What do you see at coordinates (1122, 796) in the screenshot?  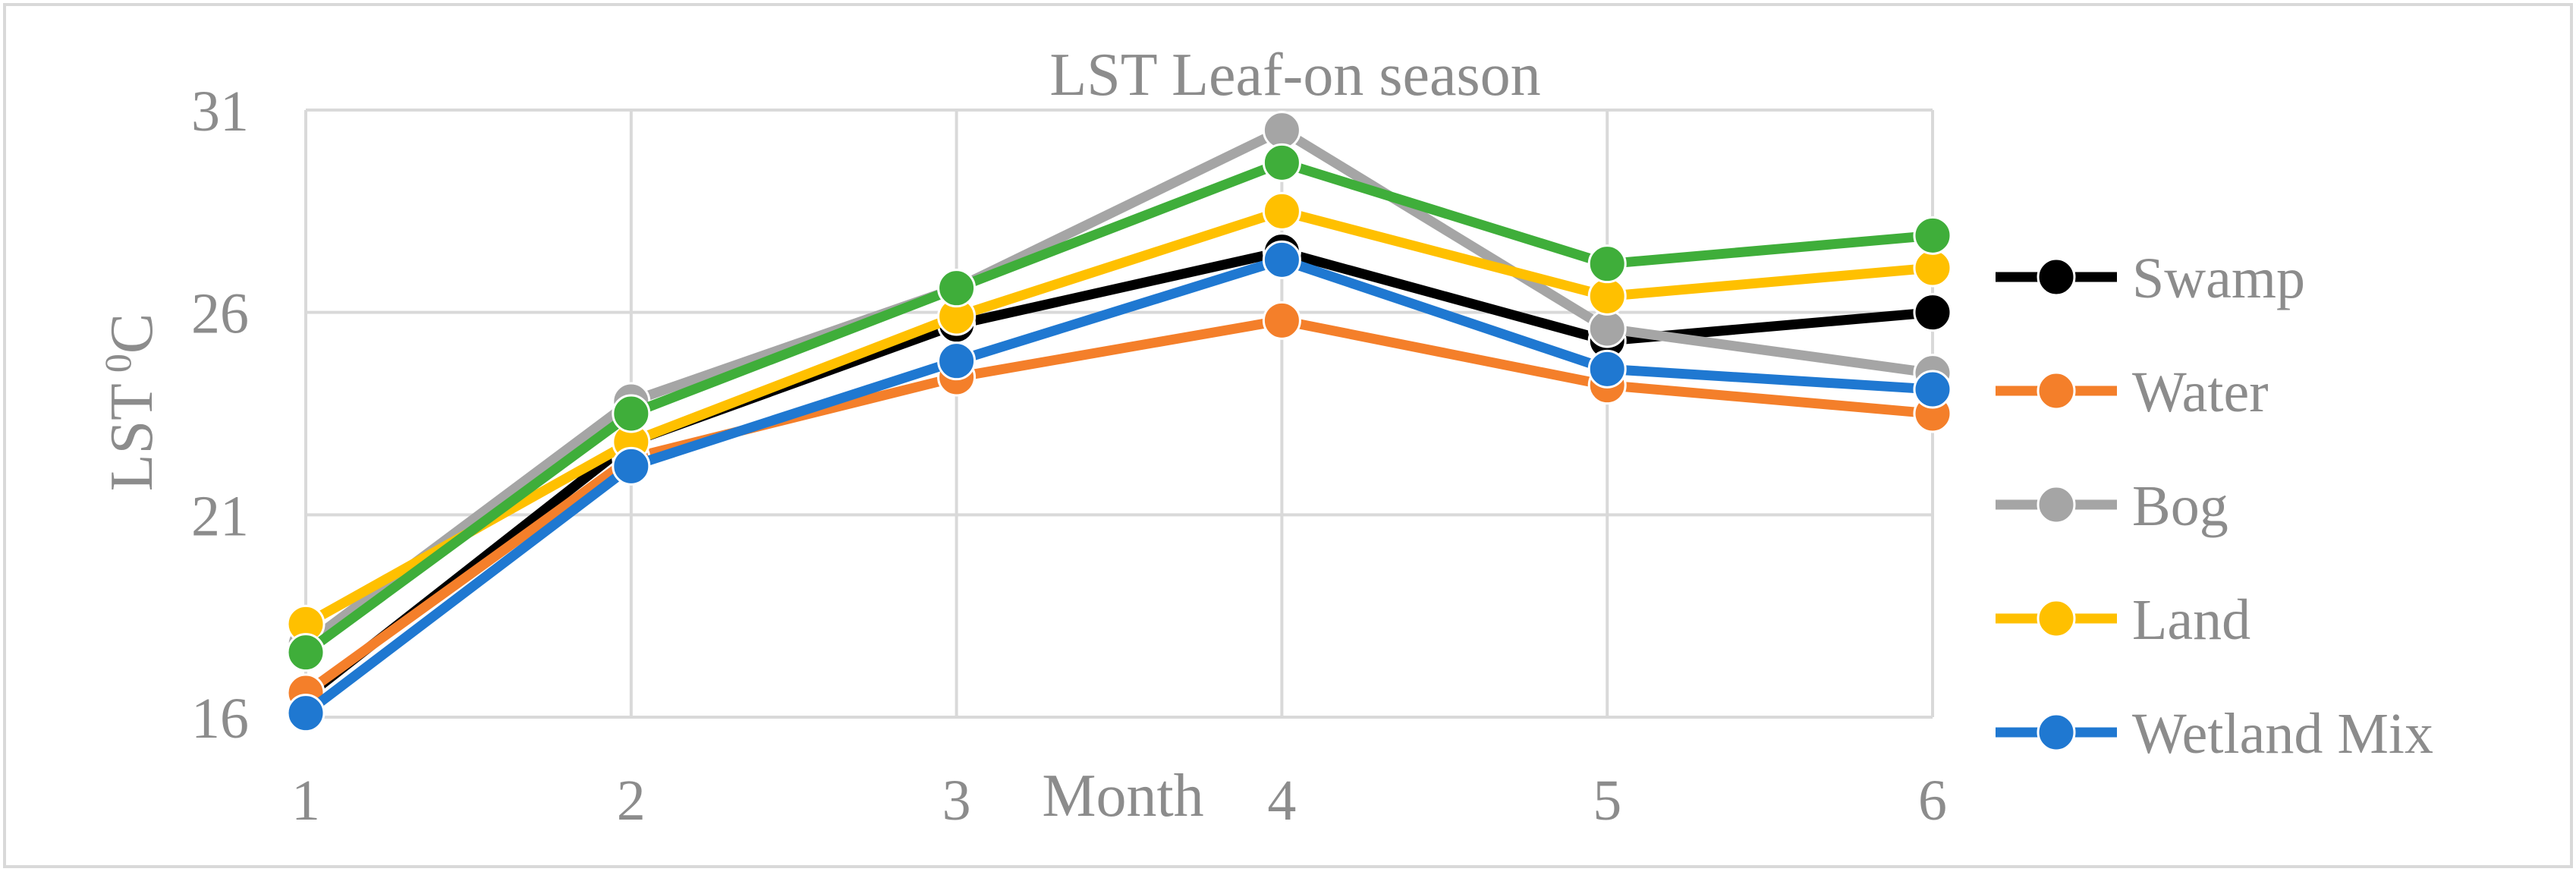 I see `x-axis-label: Month` at bounding box center [1122, 796].